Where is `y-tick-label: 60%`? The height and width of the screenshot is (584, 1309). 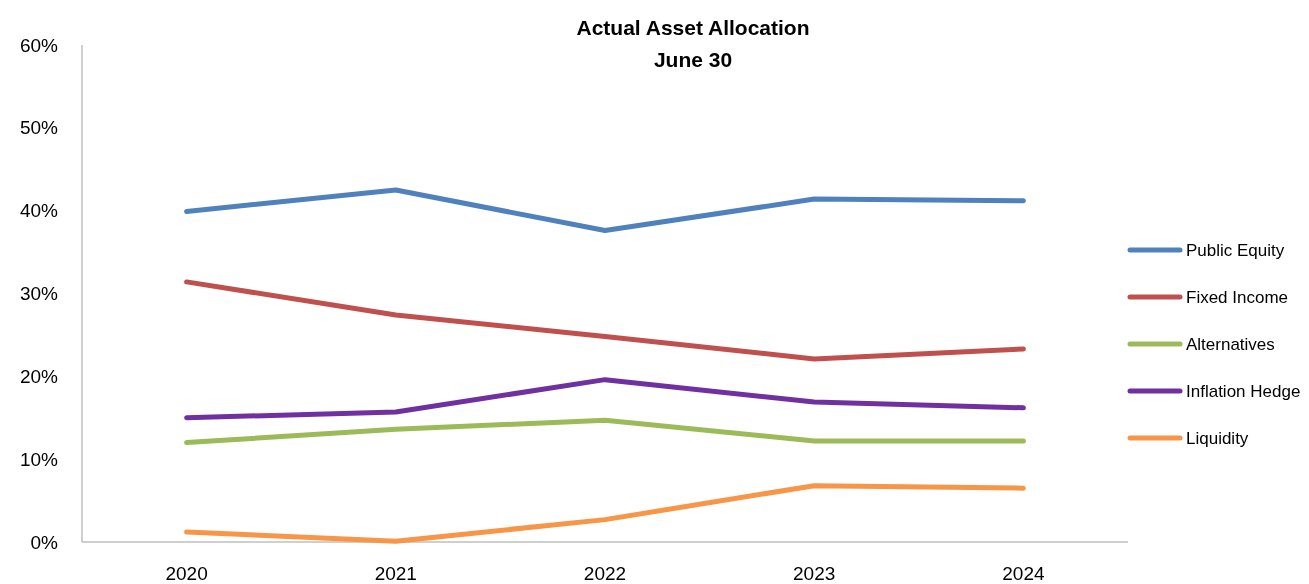 y-tick-label: 60% is located at coordinates (39, 45).